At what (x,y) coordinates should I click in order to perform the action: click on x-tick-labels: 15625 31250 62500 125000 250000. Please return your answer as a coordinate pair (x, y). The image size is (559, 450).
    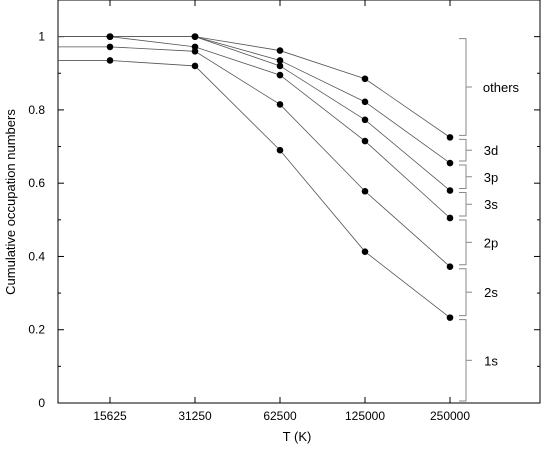
    Looking at the image, I should click on (281, 416).